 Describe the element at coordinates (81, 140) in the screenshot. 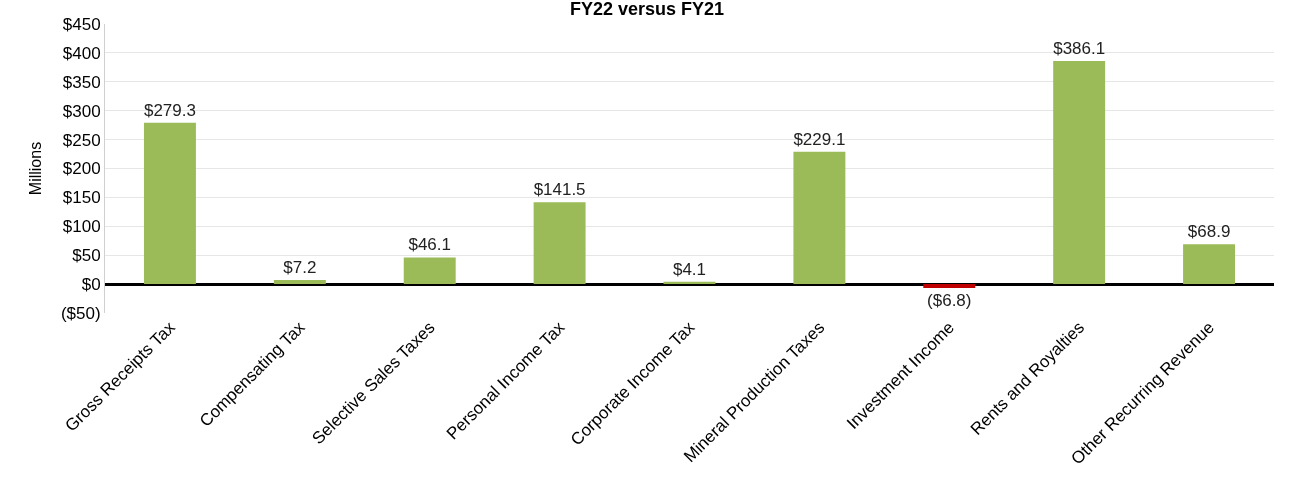

I see `y-tick-label: $250` at that location.